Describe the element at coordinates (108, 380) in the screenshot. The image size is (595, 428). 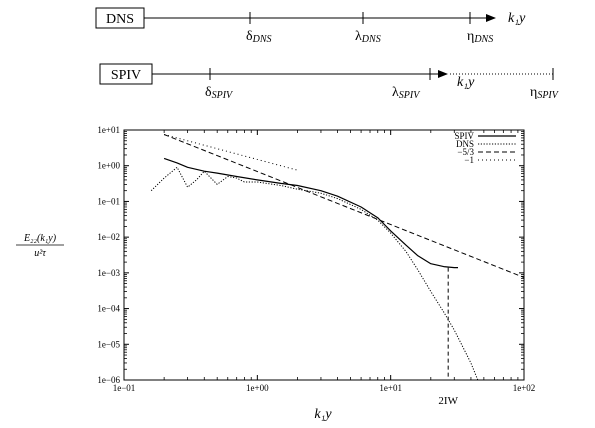
I see `y-tick-label: 1e−06` at that location.